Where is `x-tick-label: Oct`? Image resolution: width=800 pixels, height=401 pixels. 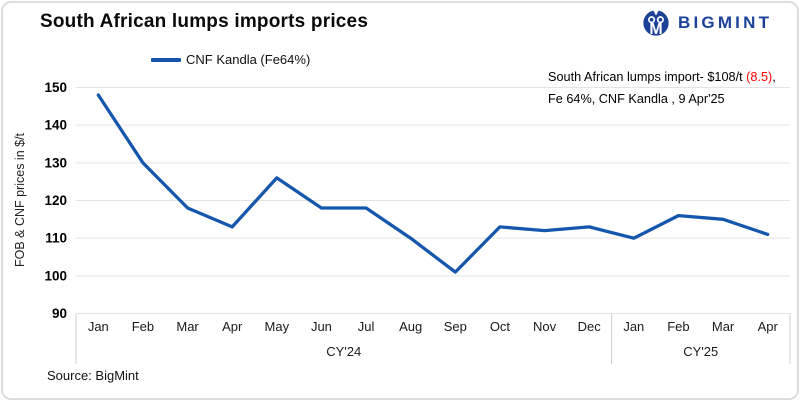 x-tick-label: Oct is located at coordinates (500, 326).